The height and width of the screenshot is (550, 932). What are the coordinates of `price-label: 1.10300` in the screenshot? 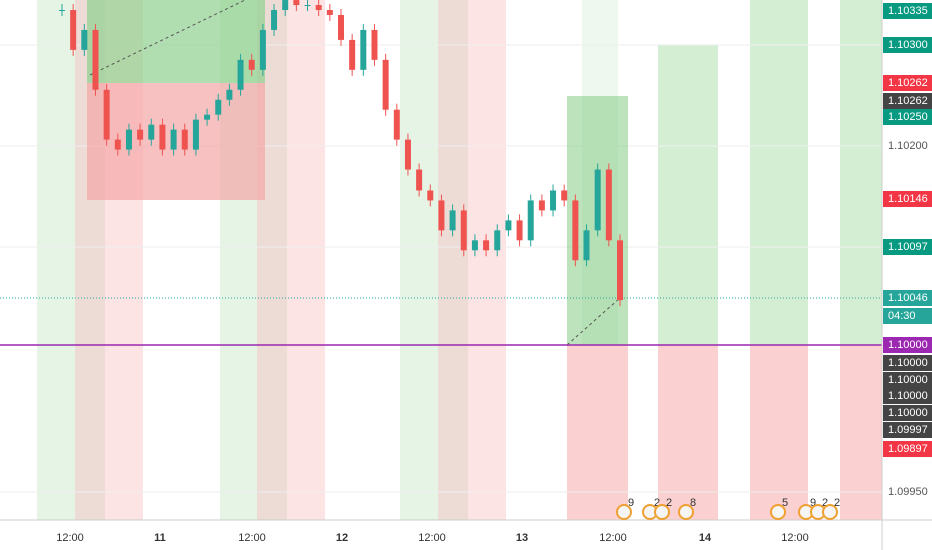 It's located at (908, 45).